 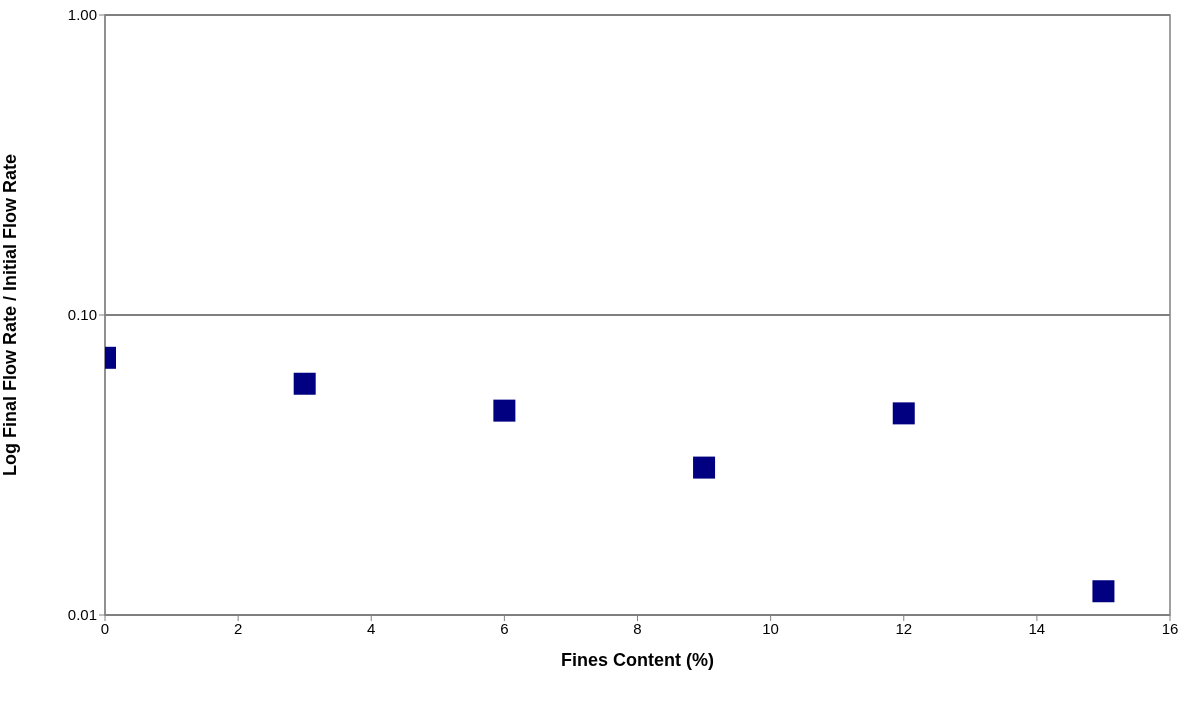 I want to click on x-tick-label: 12, so click(x=904, y=628).